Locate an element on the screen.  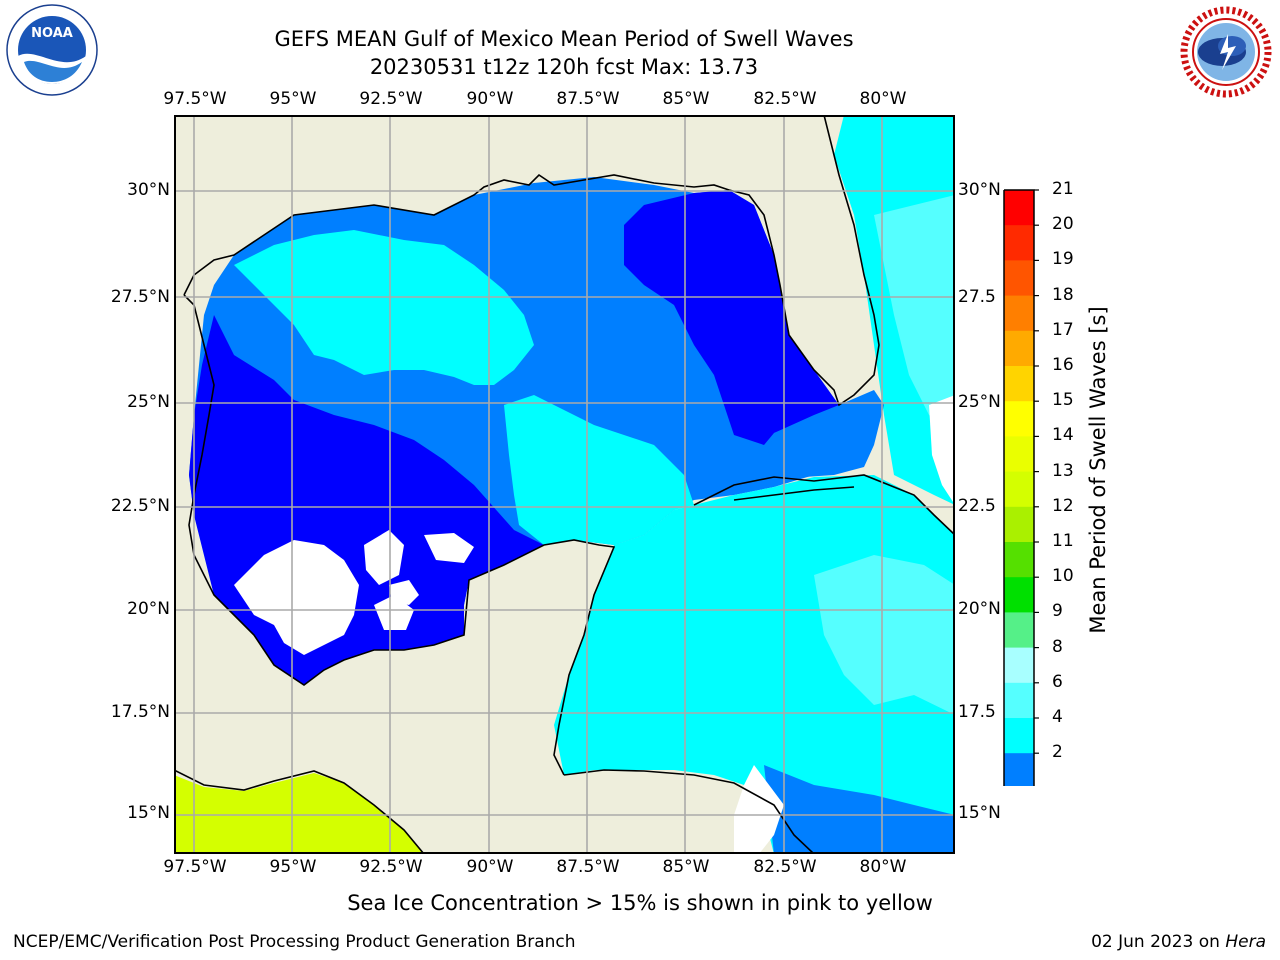
colorbar-tick-label: 4 is located at coordinates (1057, 717).